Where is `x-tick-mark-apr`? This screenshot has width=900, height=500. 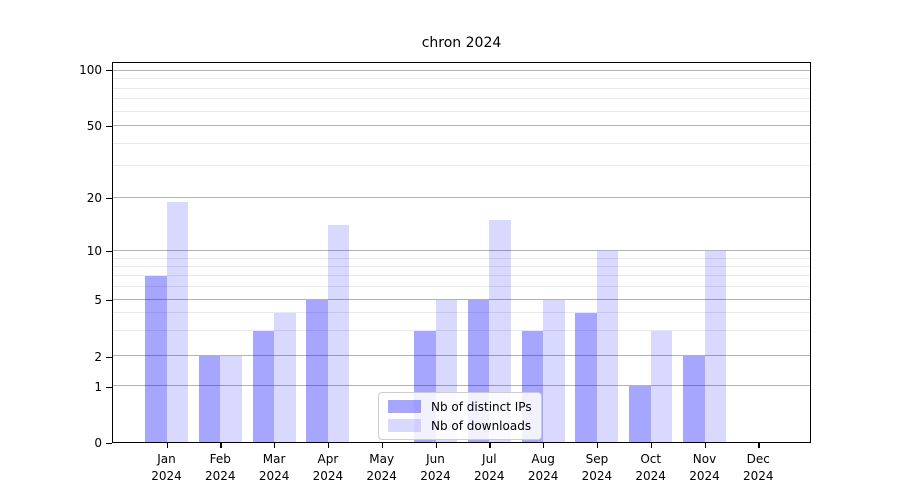 x-tick-mark-apr is located at coordinates (328, 445).